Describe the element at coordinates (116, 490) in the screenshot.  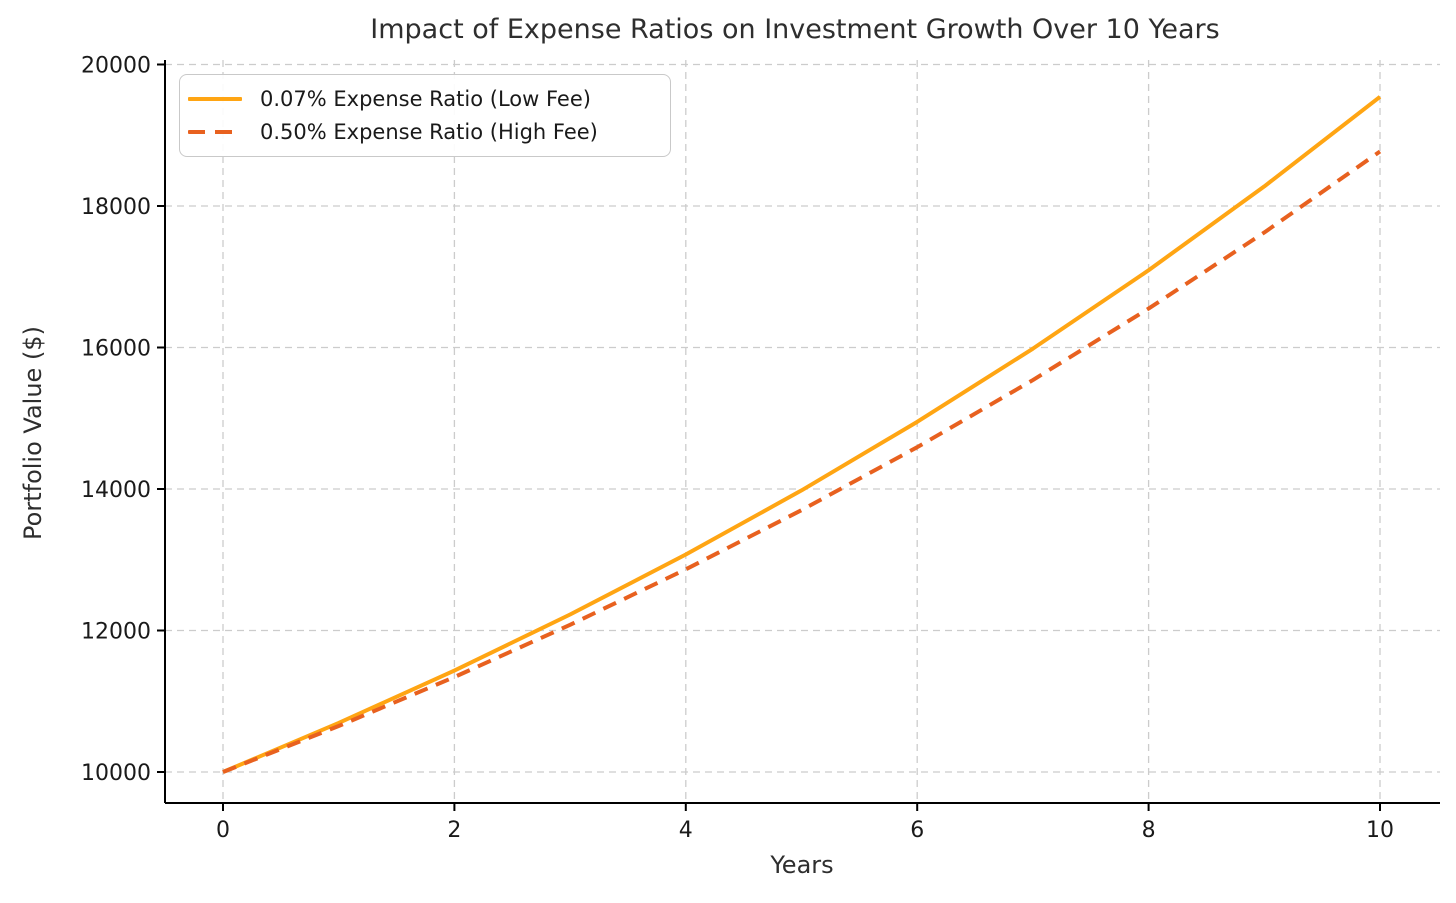
I see `y-tick-label: 14000` at that location.